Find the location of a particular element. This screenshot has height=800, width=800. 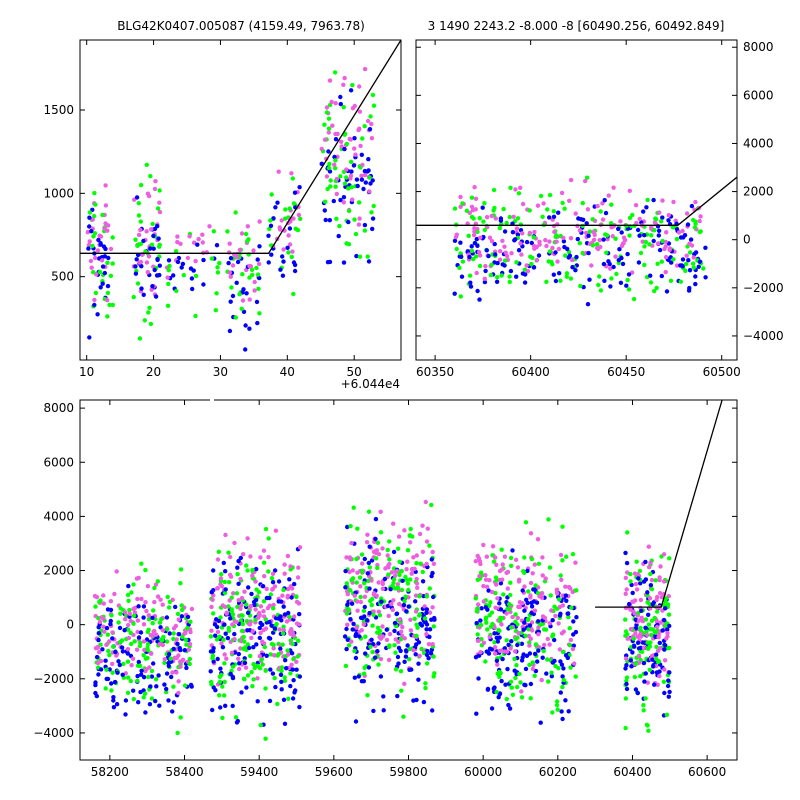

y-tick-label: 1500 is located at coordinates (58, 110).